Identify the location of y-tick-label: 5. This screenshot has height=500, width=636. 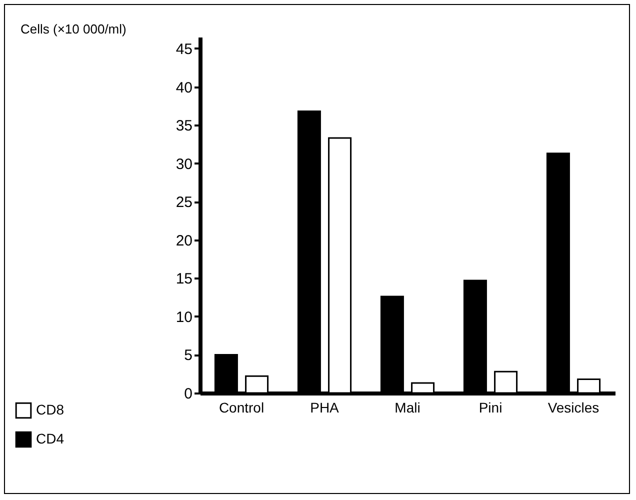
(188, 355).